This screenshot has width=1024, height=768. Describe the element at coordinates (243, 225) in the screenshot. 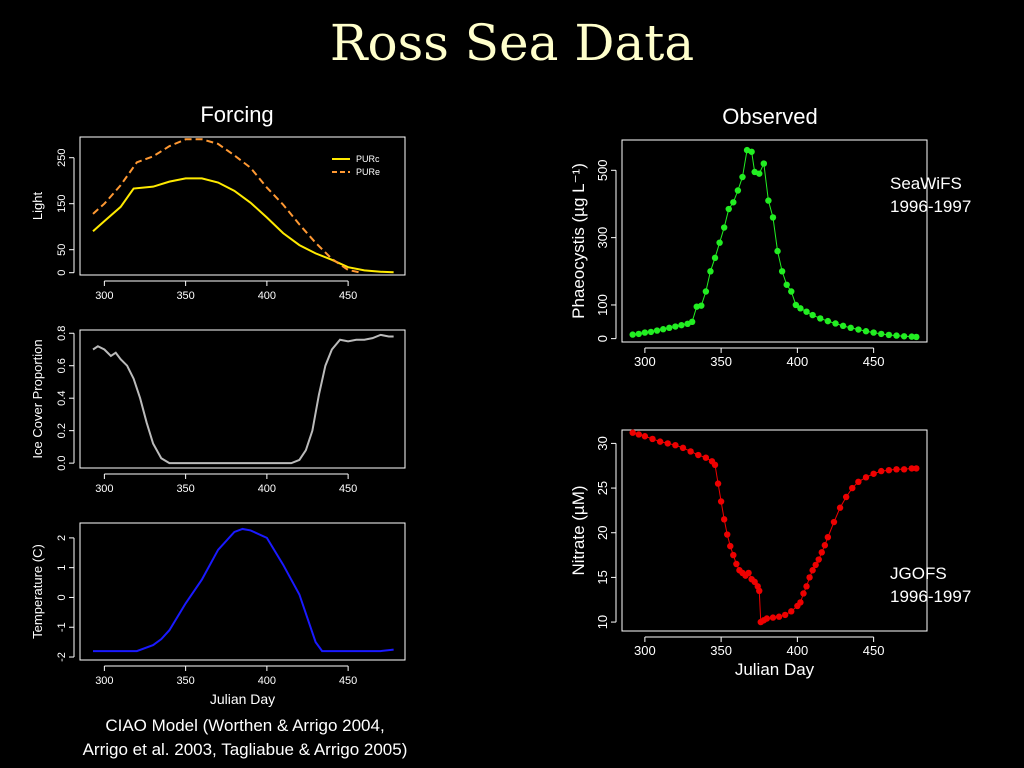

I see `light-series-1-line` at that location.